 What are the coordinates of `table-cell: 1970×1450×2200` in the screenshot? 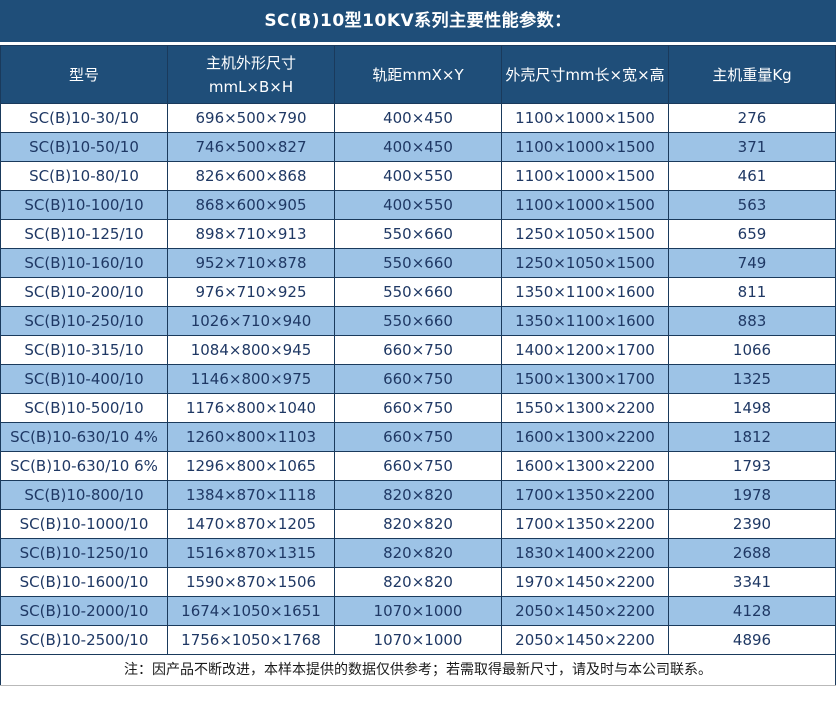 It's located at (585, 582).